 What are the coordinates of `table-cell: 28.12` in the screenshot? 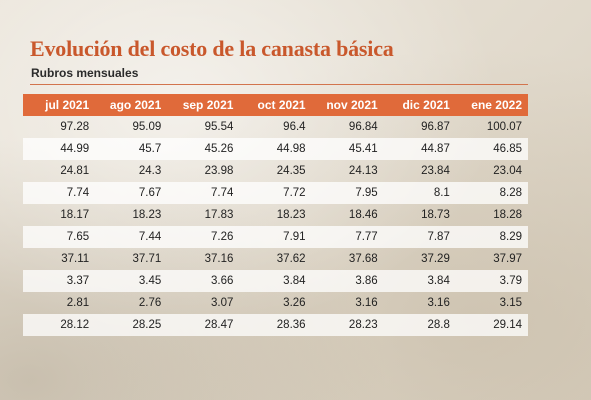 It's located at (59, 325).